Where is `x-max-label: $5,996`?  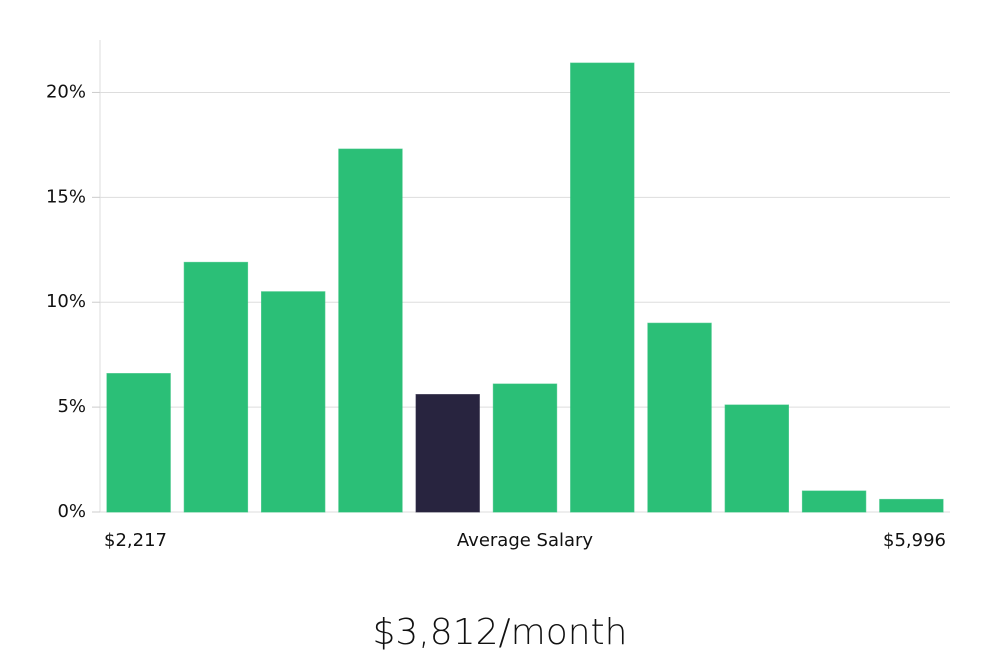 x-max-label: $5,996 is located at coordinates (914, 540).